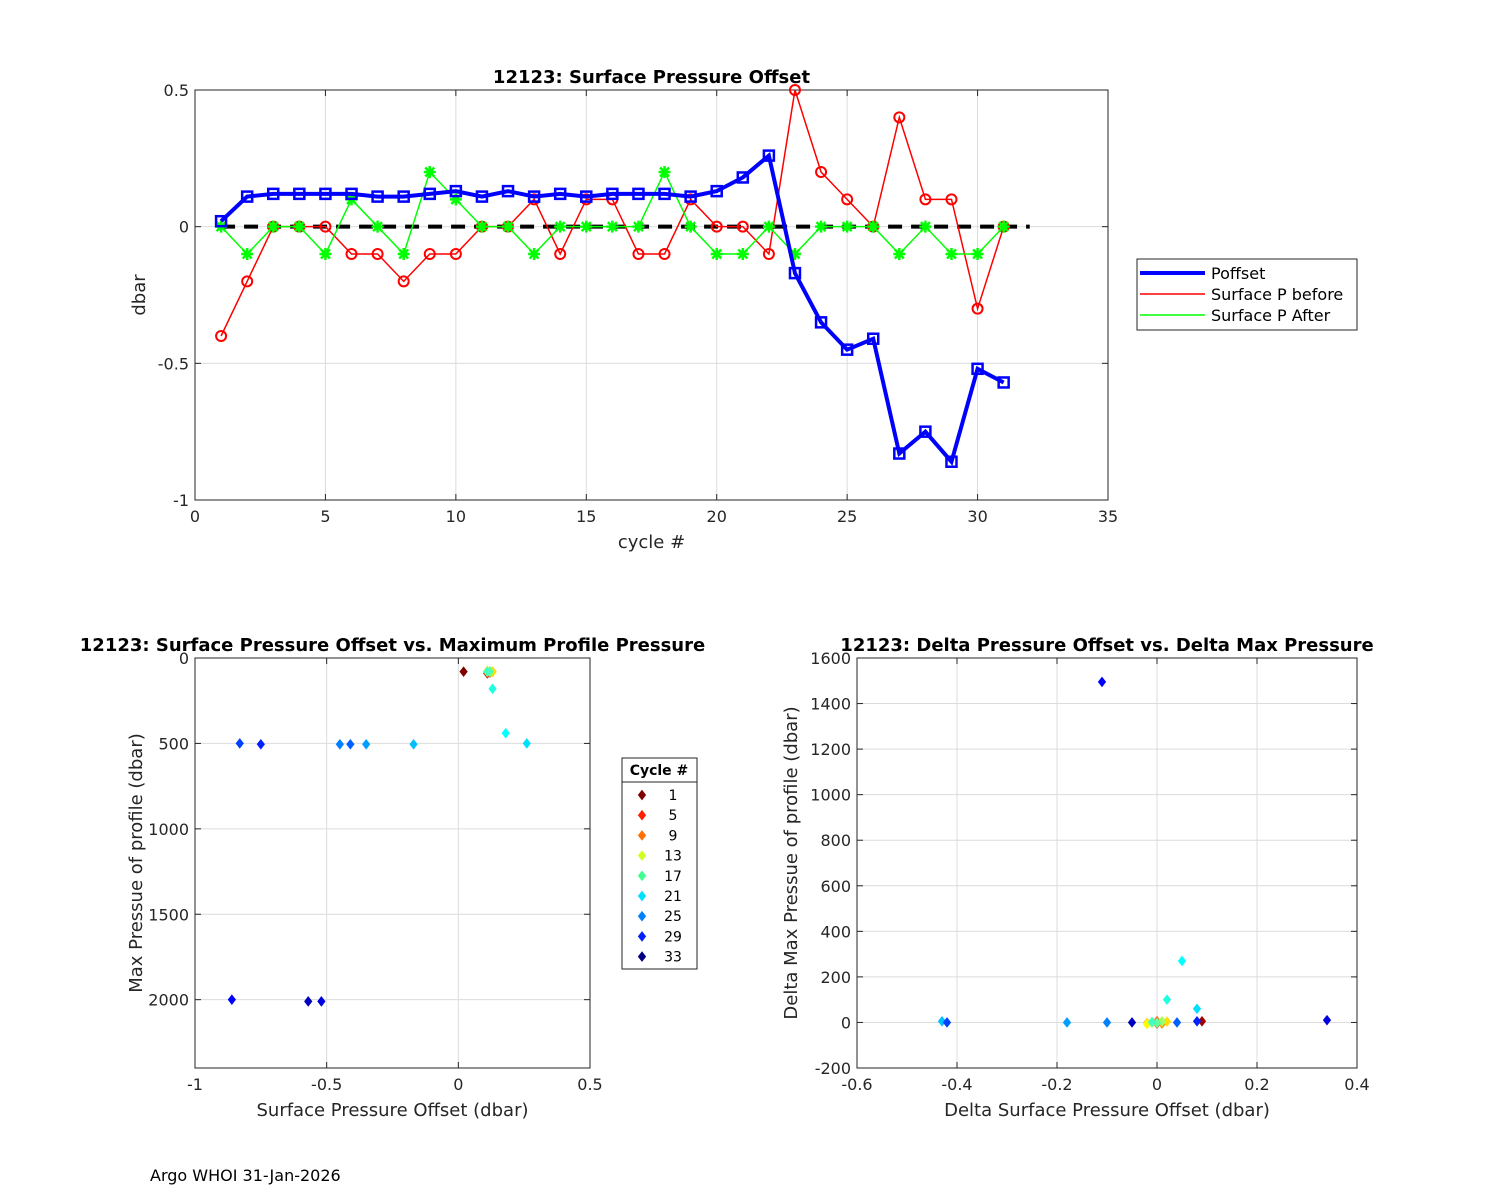  I want to click on y-tick-label: 400, so click(835, 931).